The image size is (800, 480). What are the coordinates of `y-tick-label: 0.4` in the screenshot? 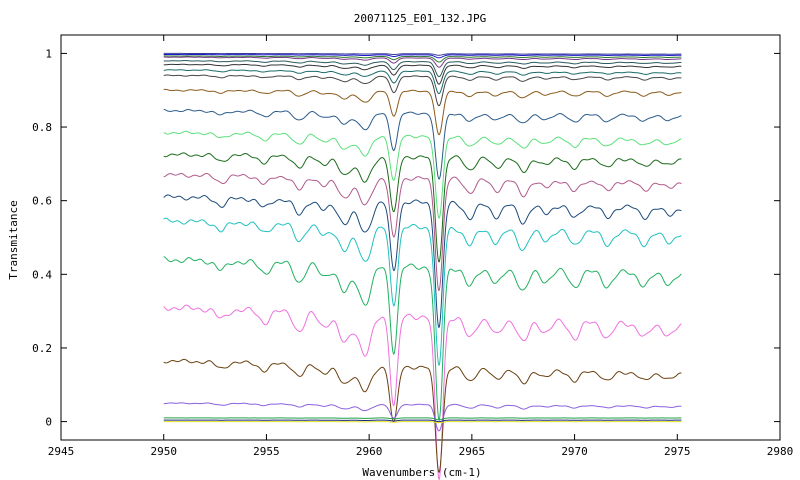 It's located at (42, 274).